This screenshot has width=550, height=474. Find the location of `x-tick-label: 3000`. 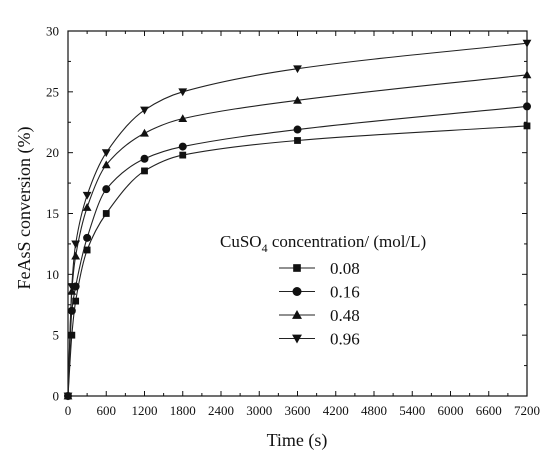

x-tick-label: 3000 is located at coordinates (259, 410).